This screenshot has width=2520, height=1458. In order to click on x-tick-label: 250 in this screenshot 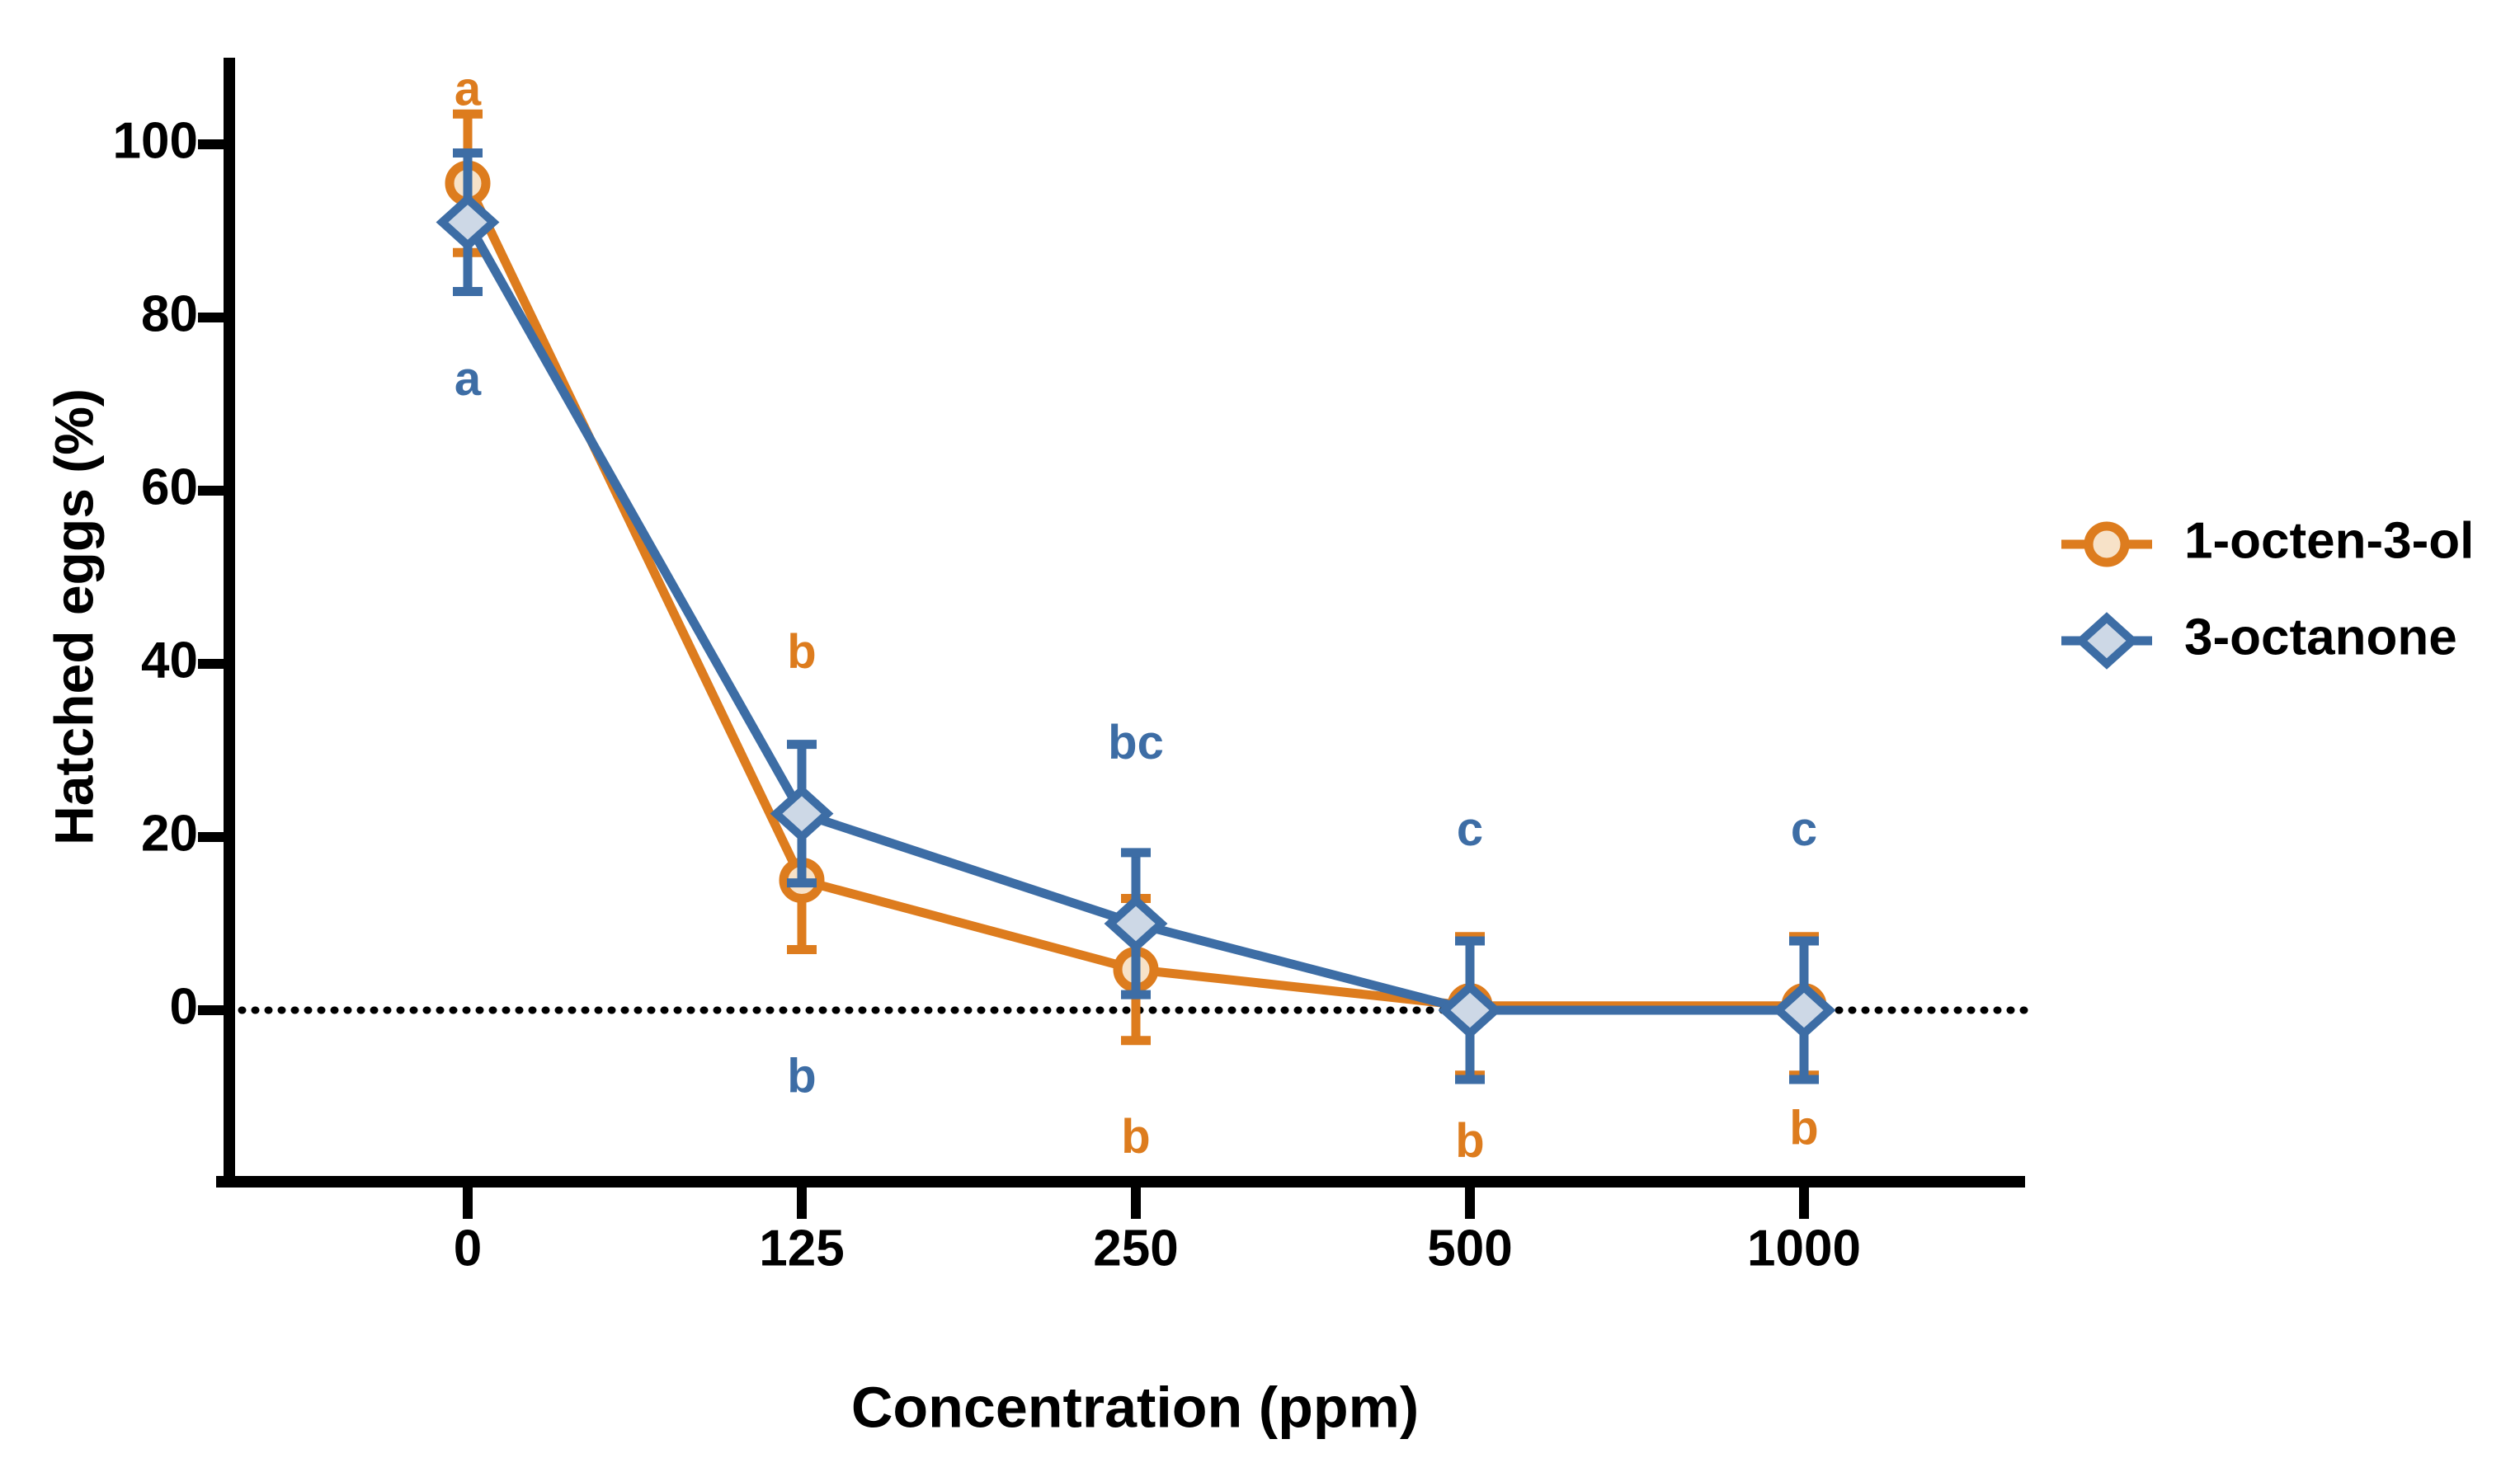, I will do `click(1135, 1248)`.